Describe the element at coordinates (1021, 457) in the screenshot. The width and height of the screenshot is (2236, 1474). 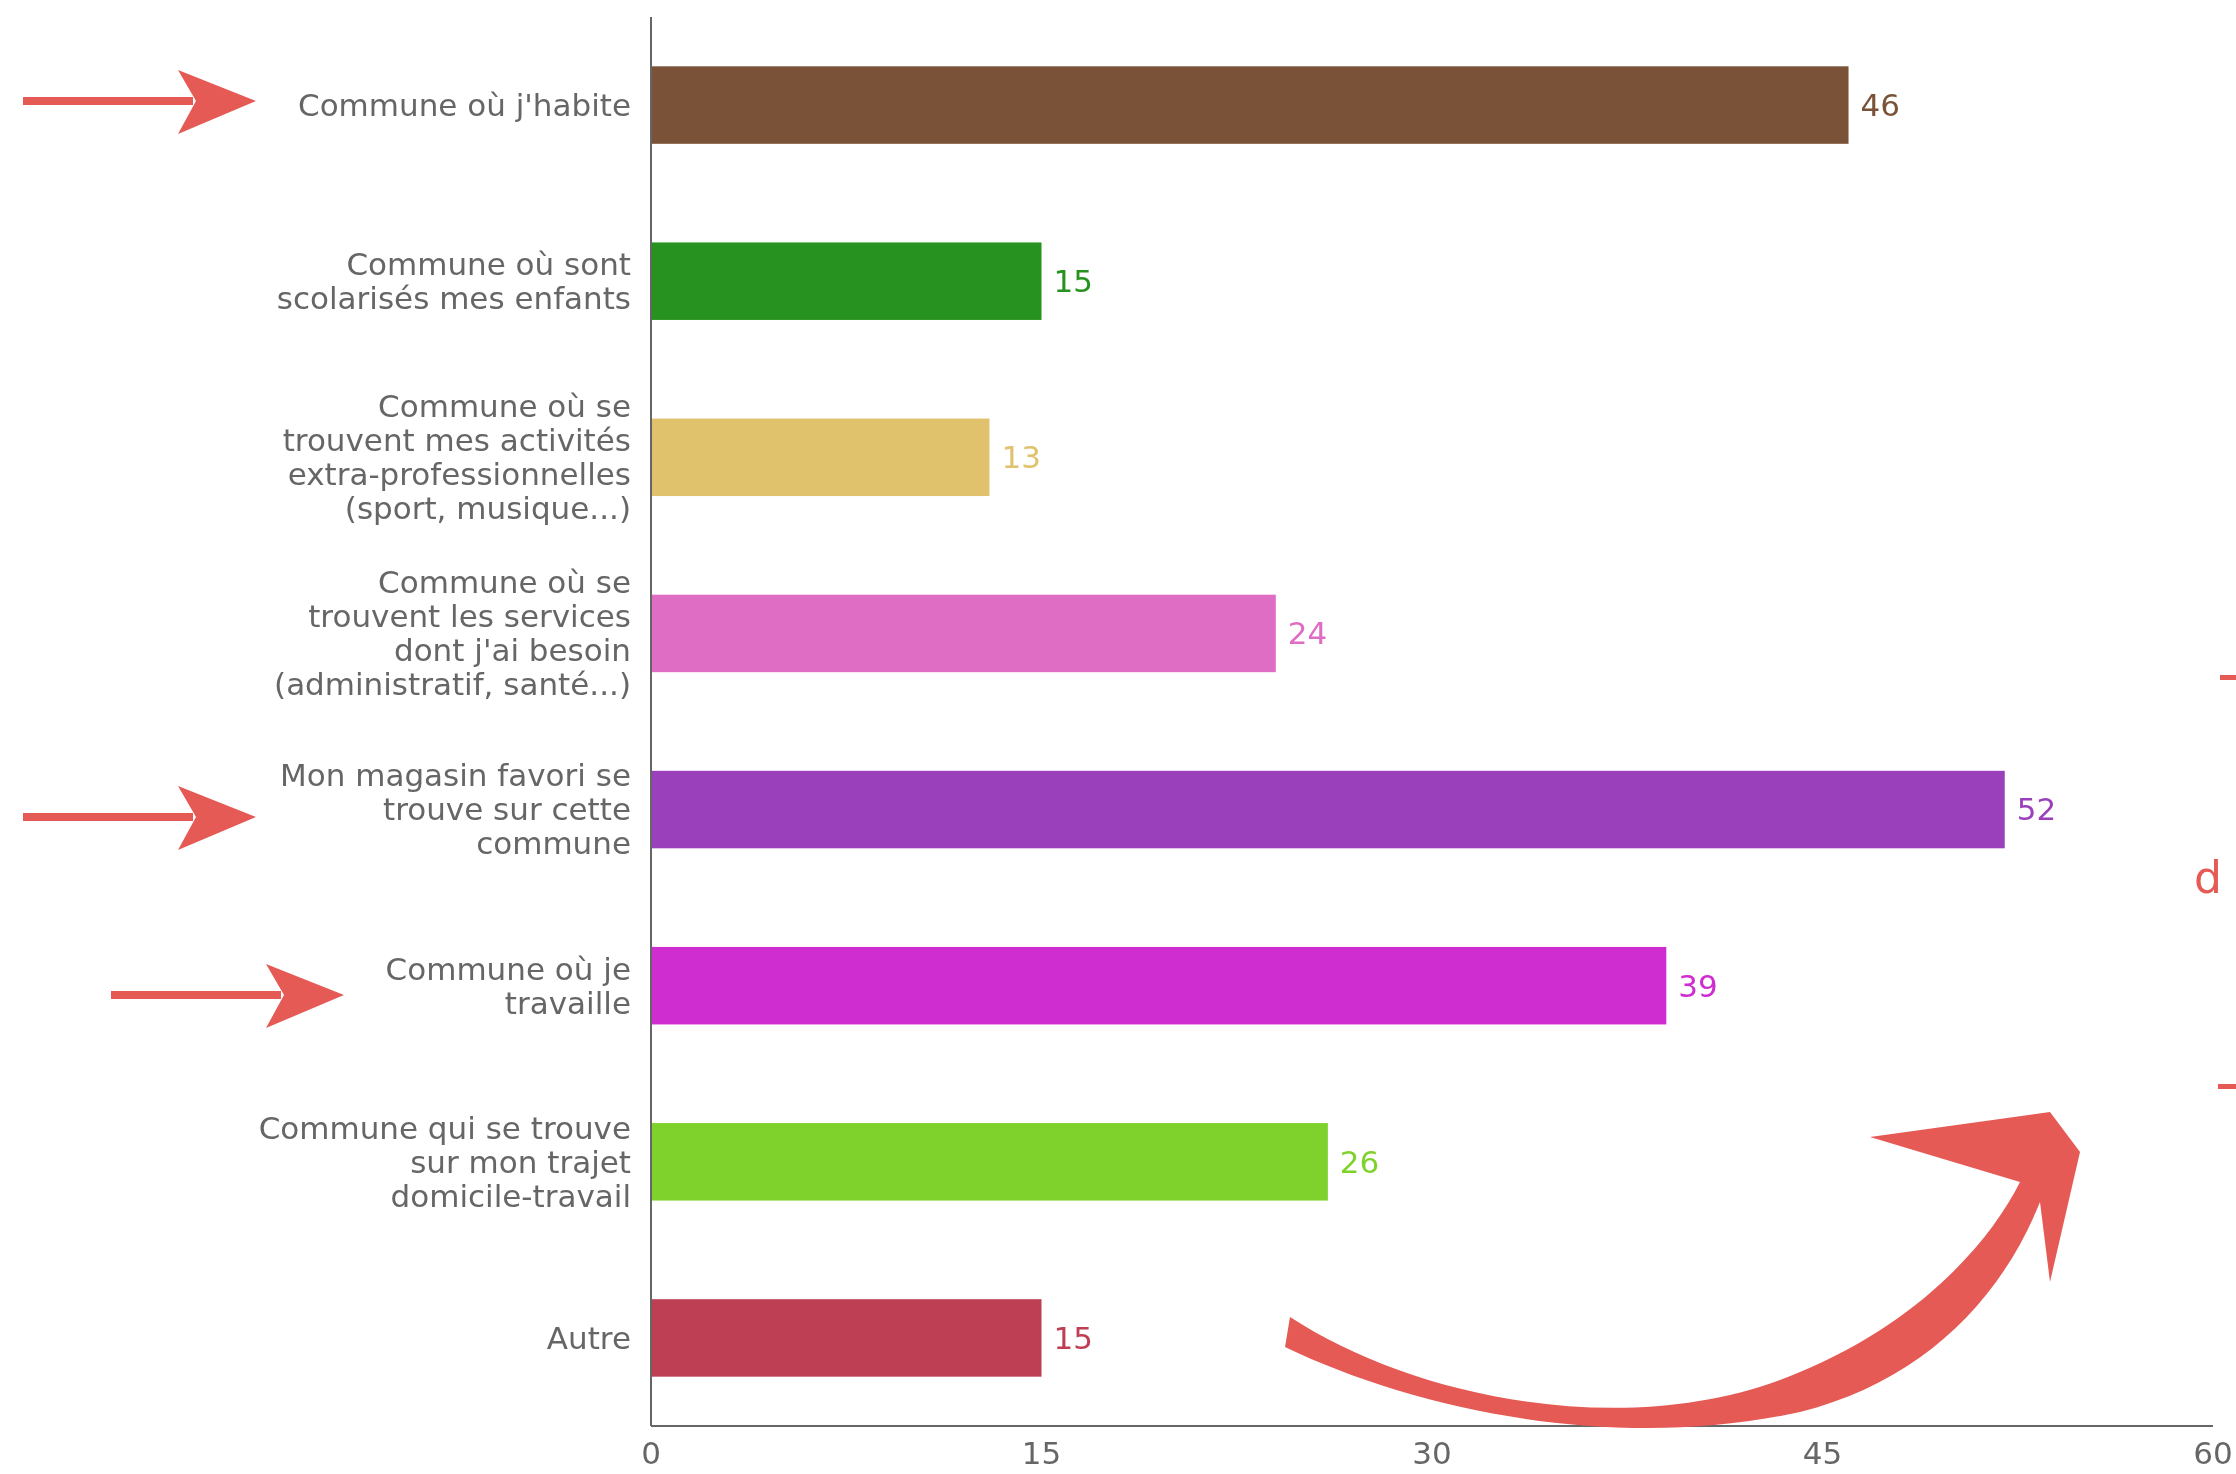
I see `data-label: 13` at that location.